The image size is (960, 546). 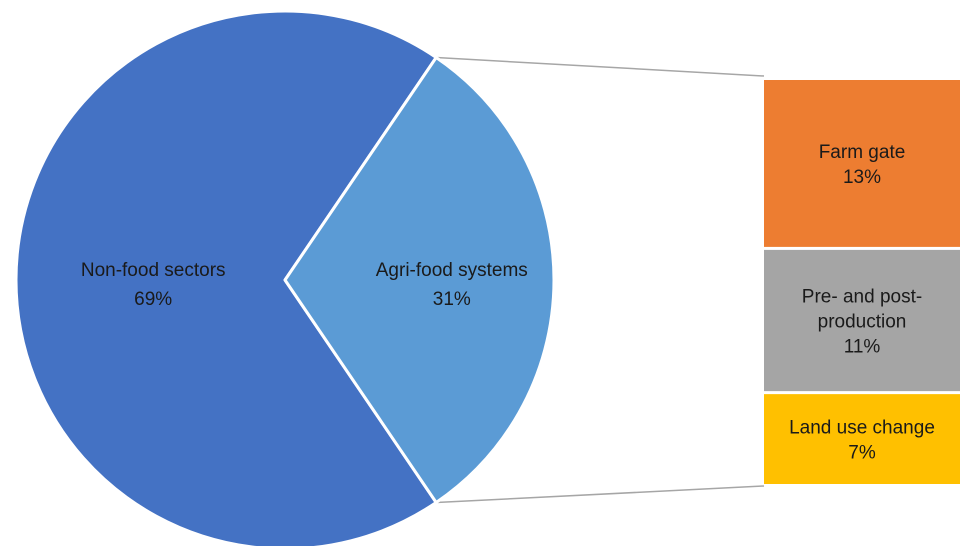 What do you see at coordinates (862, 297) in the screenshot?
I see `bar-label-pre-and-post-production: Pre- and post-` at bounding box center [862, 297].